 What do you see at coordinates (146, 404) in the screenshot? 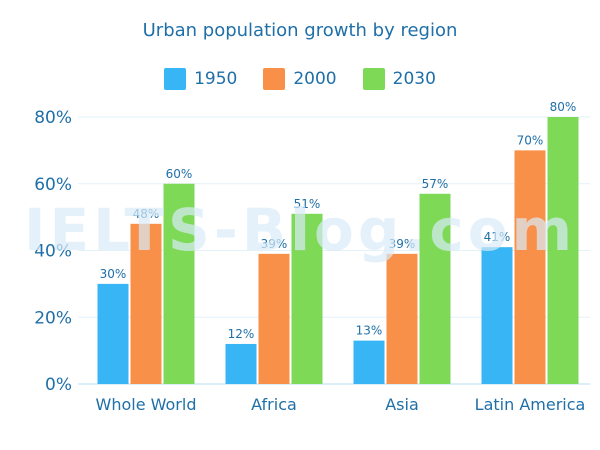
I see `x-tick-label: Whole World` at bounding box center [146, 404].